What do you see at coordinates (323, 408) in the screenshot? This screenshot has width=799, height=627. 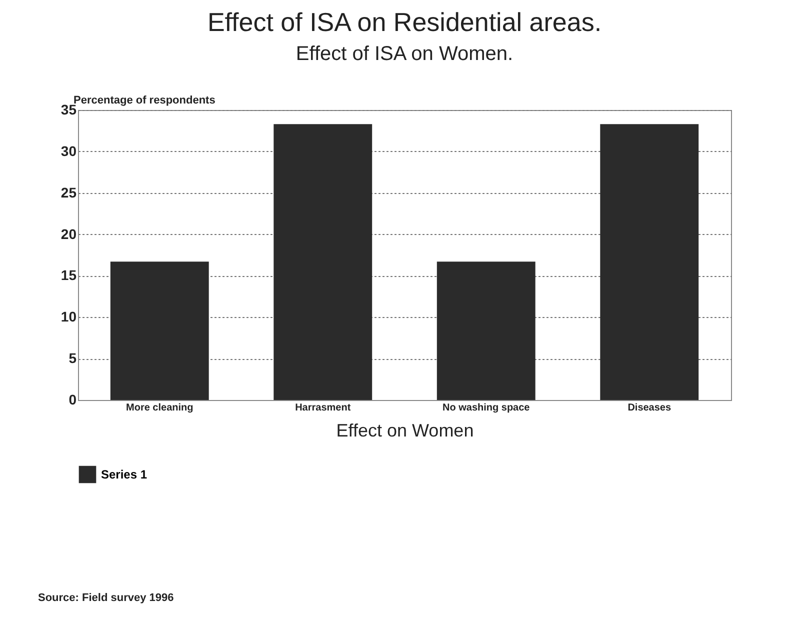 I see `x-tick-label: Harrasment` at bounding box center [323, 408].